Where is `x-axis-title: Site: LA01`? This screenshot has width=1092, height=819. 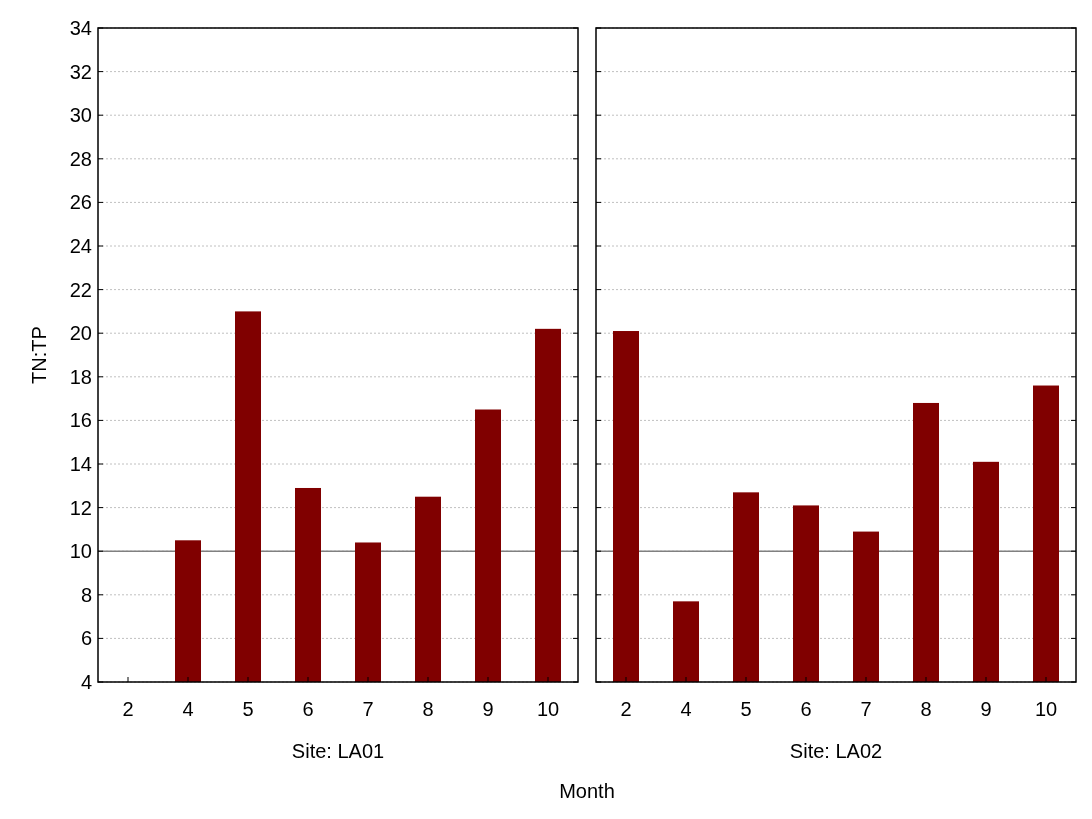
x-axis-title: Site: LA01 is located at coordinates (338, 751).